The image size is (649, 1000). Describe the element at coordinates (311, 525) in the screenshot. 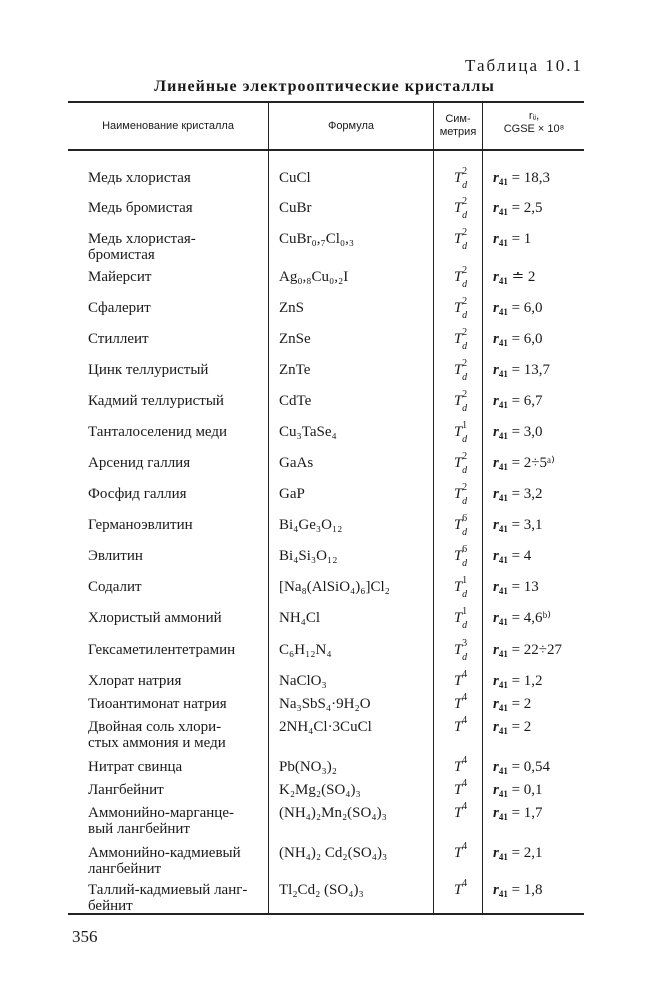

I see `crystal-formula: Bi₄Ge₃O₁₂` at that location.